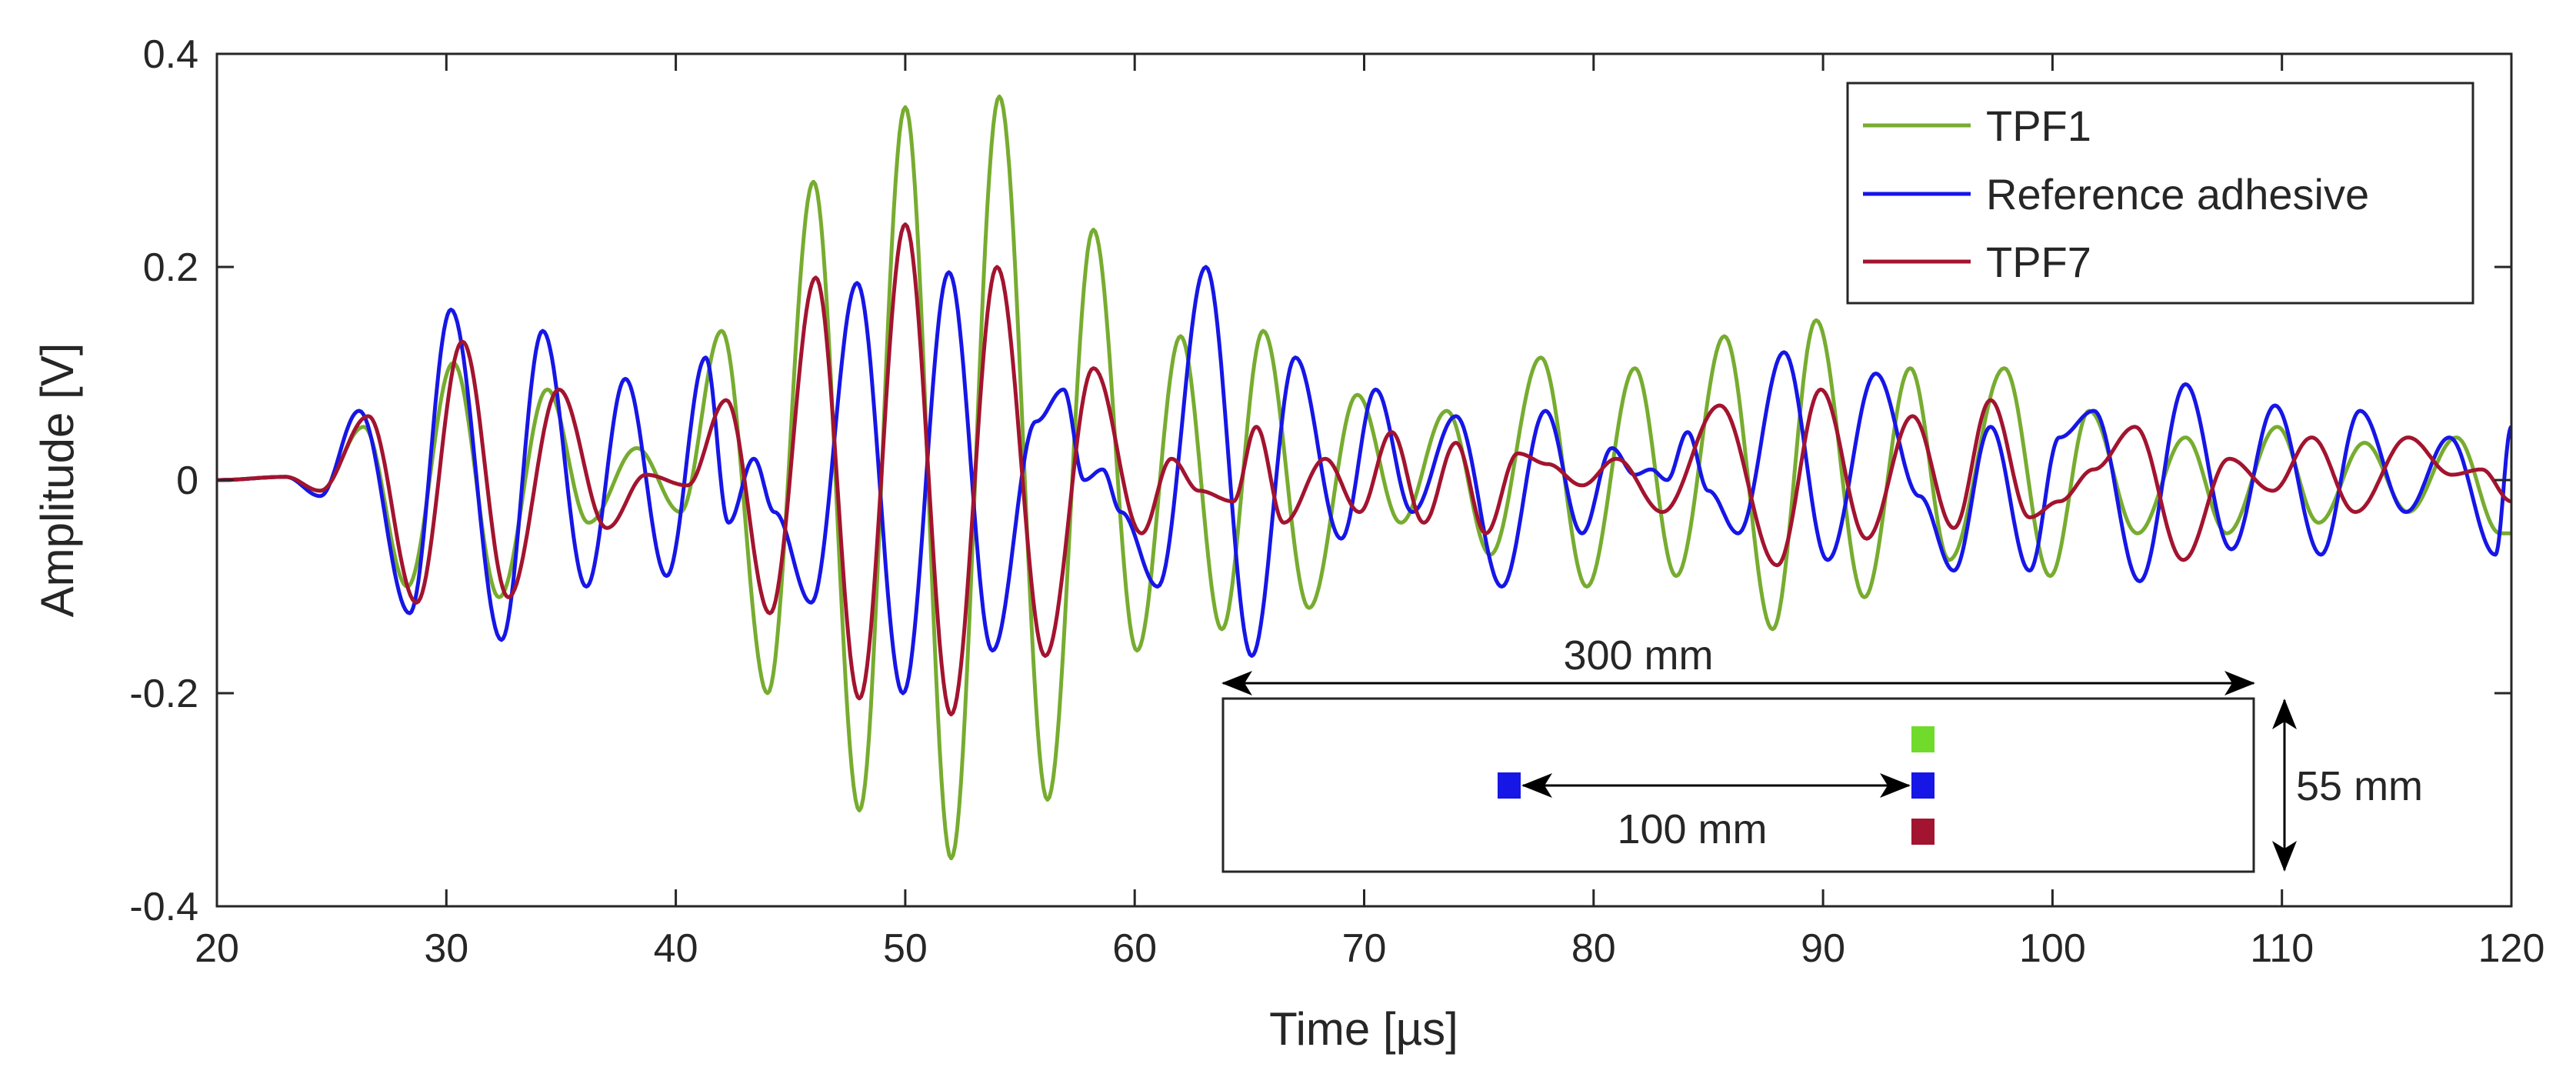 The image size is (2576, 1074). Describe the element at coordinates (1363, 1029) in the screenshot. I see `x-axis-label: Time [µs]` at that location.